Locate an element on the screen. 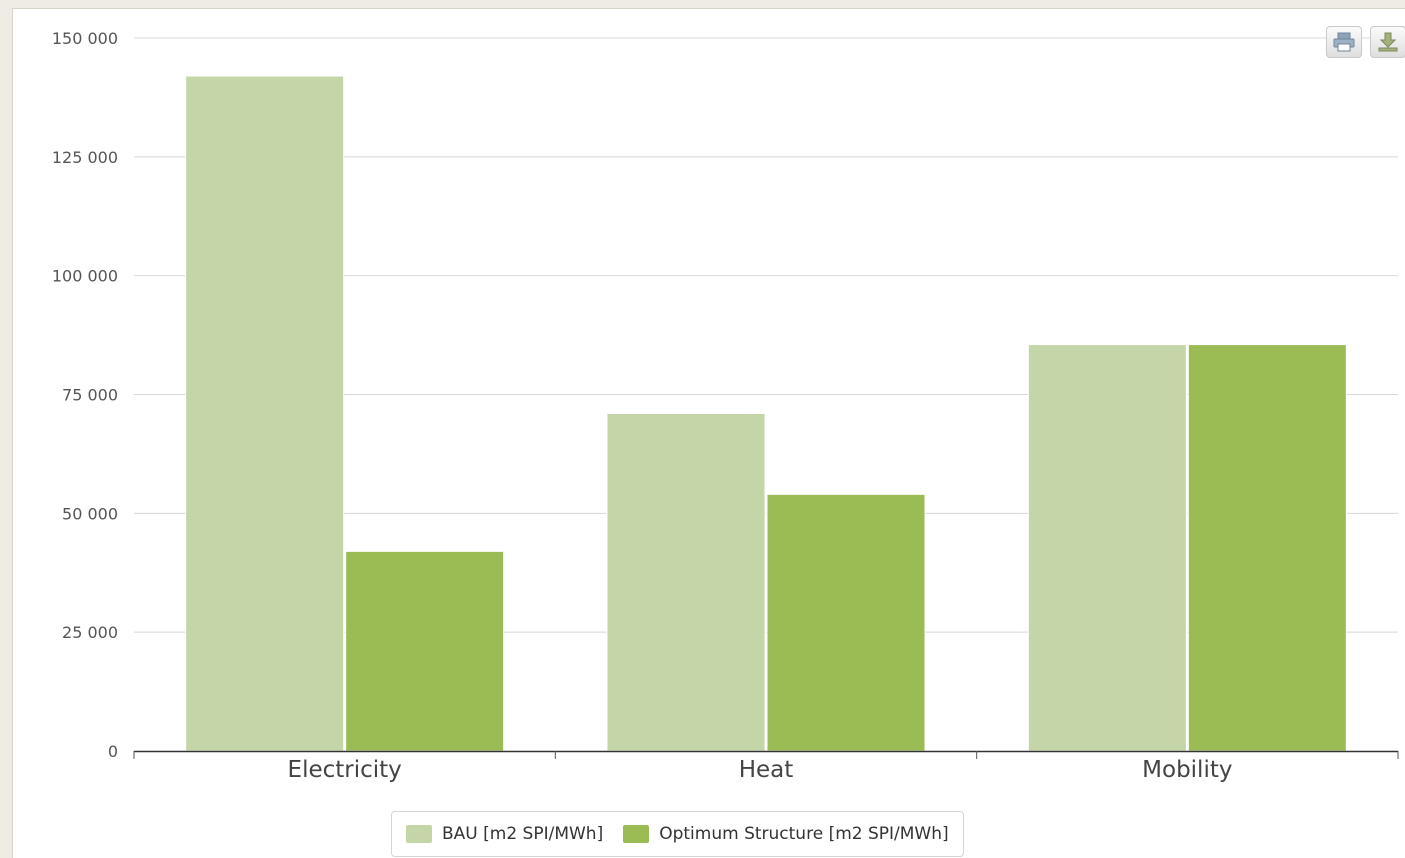 Image resolution: width=1405 pixels, height=858 pixels. y-tick-label: 100 000 is located at coordinates (85, 276).